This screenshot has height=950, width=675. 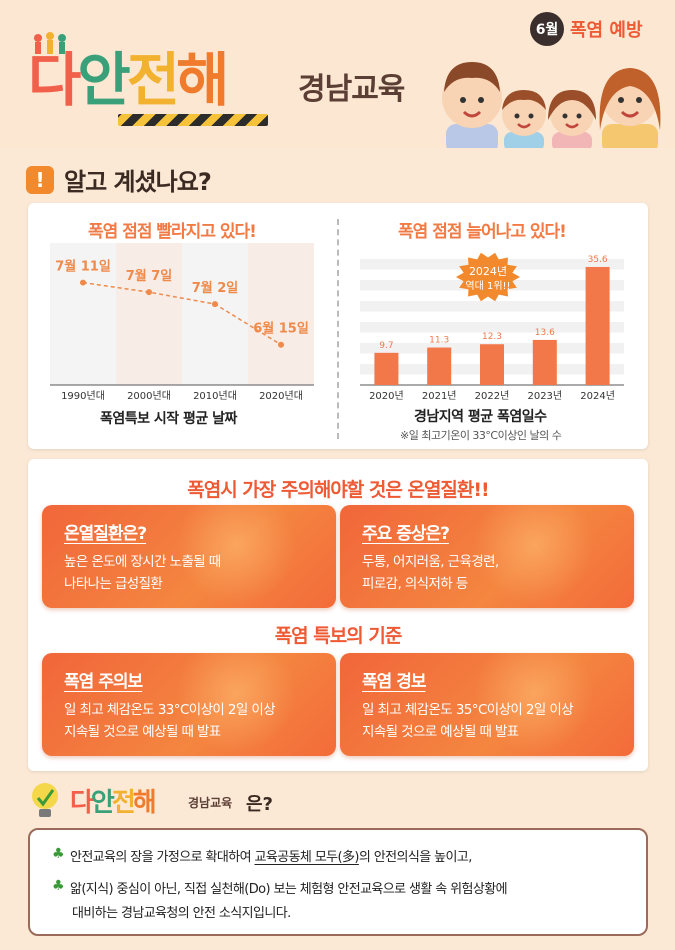 What do you see at coordinates (492, 337) in the screenshot?
I see `bar-value-label: 12.3` at bounding box center [492, 337].